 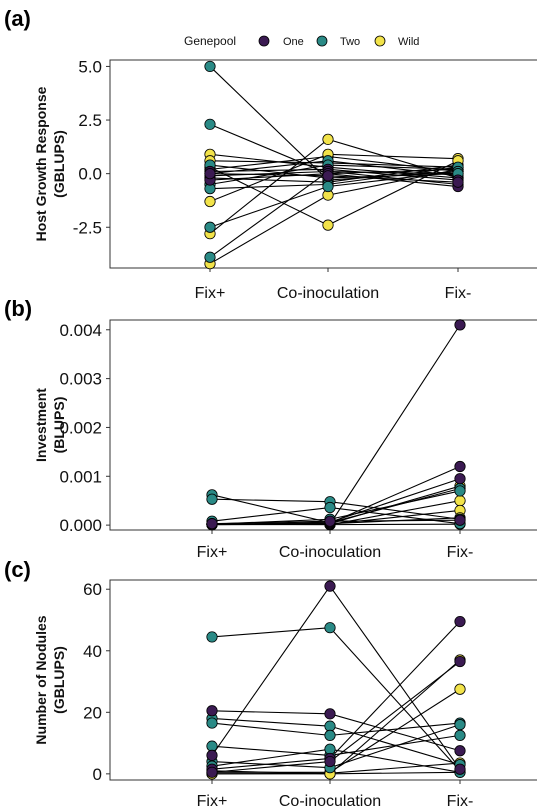 I want to click on y-tick-label: 2.5, so click(x=90, y=120).